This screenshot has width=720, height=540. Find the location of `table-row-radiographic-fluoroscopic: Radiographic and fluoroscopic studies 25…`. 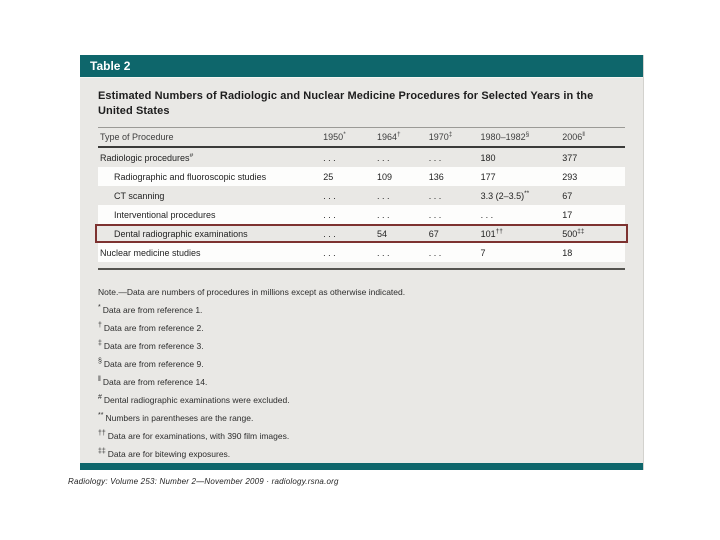

table-row-radiographic-fluoroscopic: Radiographic and fluoroscopic studies 25… is located at coordinates (361, 176).